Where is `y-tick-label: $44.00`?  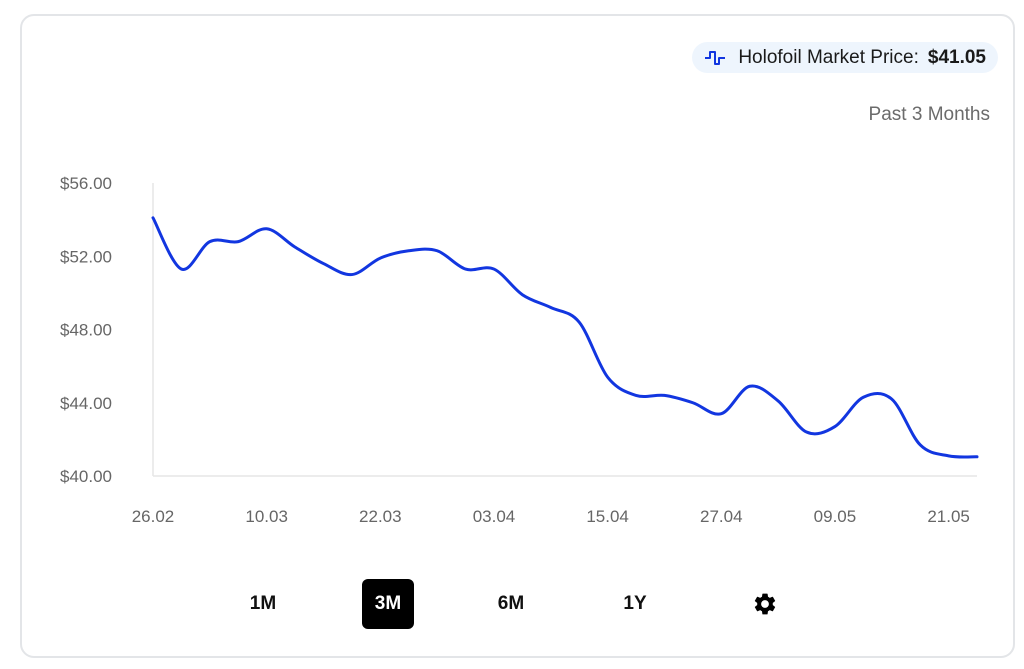 y-tick-label: $44.00 is located at coordinates (86, 403).